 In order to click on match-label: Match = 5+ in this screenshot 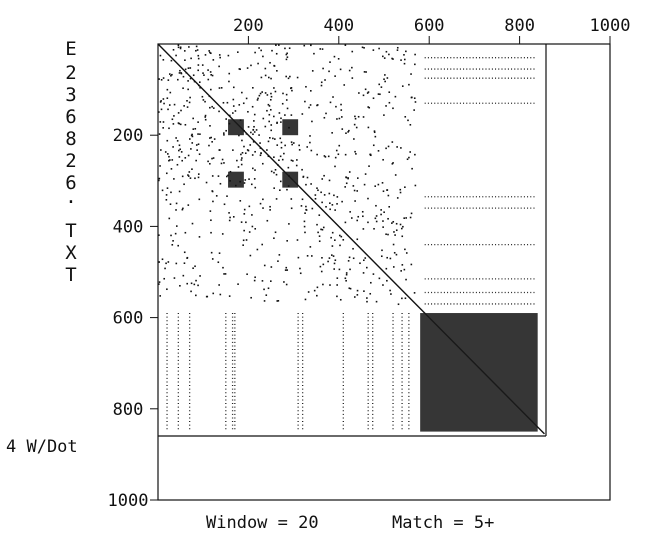, I will do `click(443, 523)`.